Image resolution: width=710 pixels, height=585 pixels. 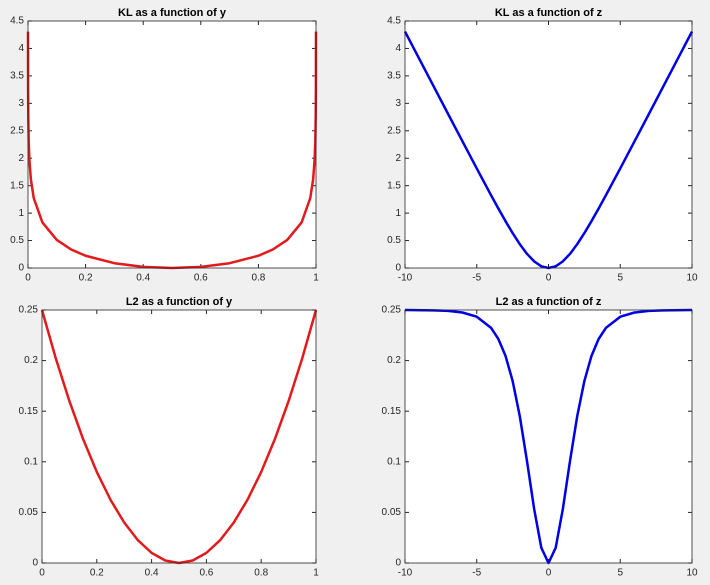 What do you see at coordinates (179, 302) in the screenshot?
I see `chart-title: L2 as a function of y` at bounding box center [179, 302].